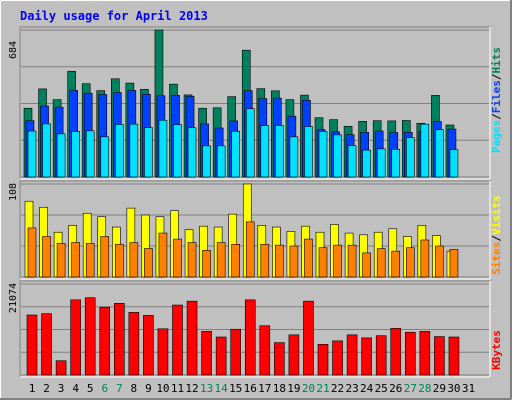 This screenshot has height=400, width=512. Describe the element at coordinates (148, 388) in the screenshot. I see `day-label: 9` at that location.